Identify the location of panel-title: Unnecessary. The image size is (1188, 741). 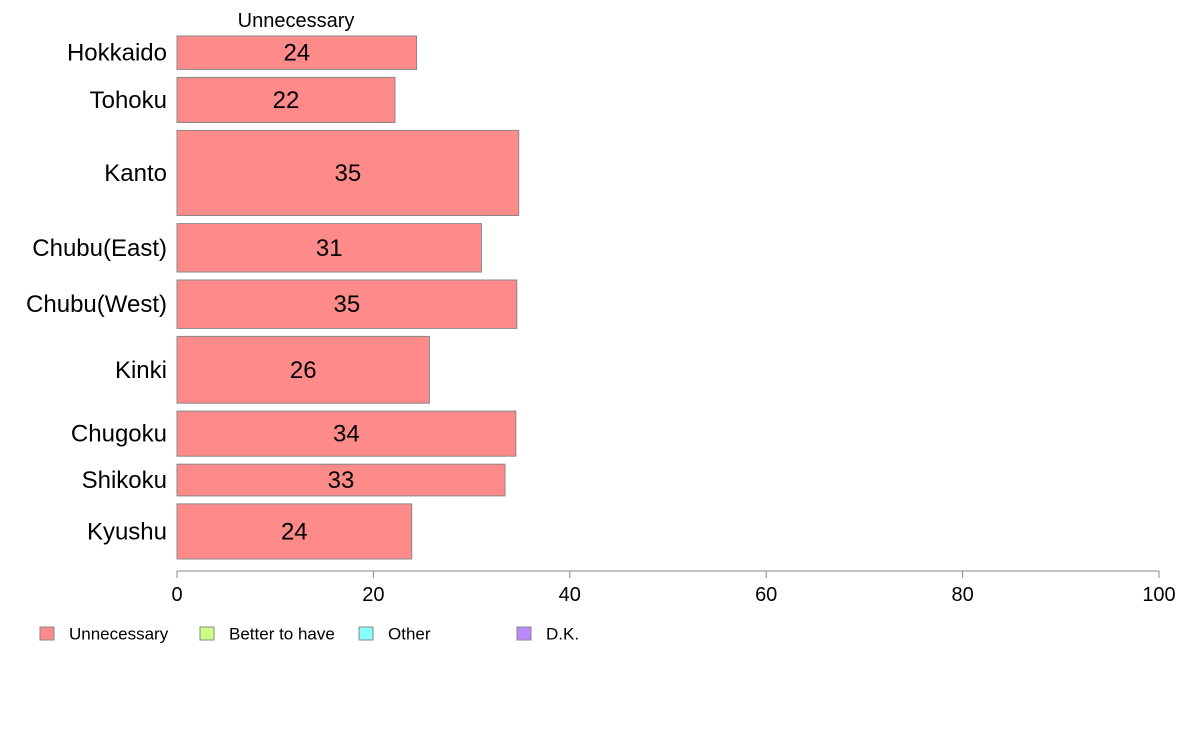
(296, 21).